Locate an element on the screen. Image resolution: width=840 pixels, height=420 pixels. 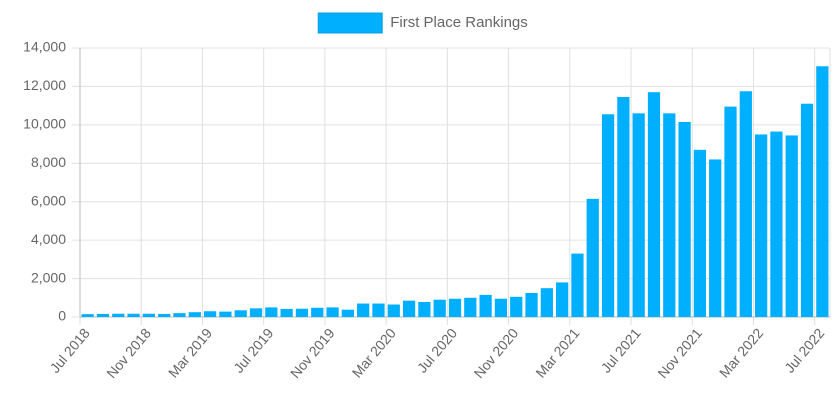
y-tick-label: 4,000 is located at coordinates (48, 239).